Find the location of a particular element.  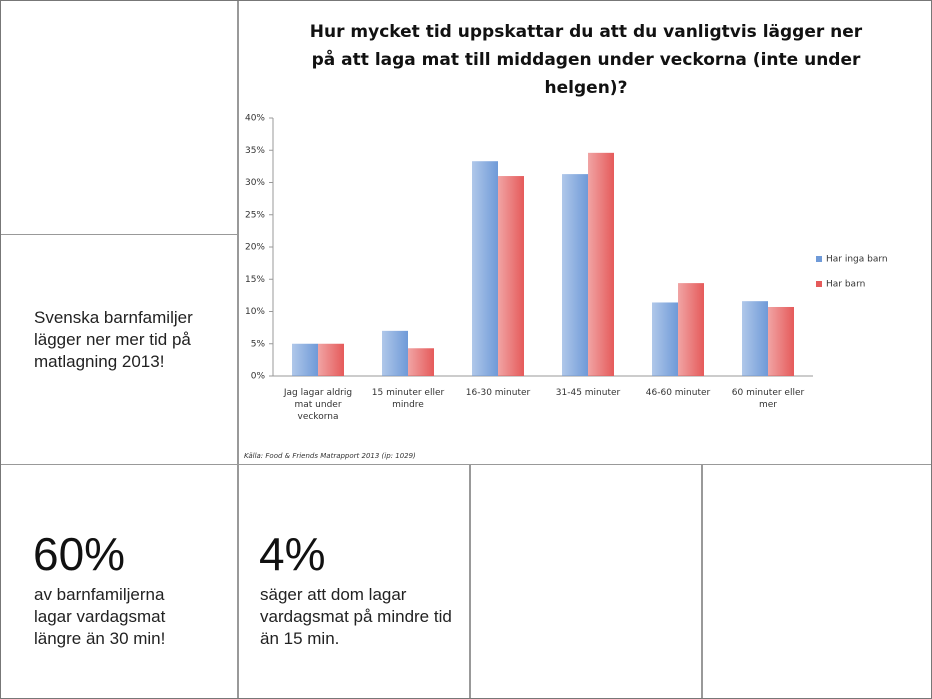

x-tick-label: Jag lagar aldrig mat under veckorna is located at coordinates (318, 405).